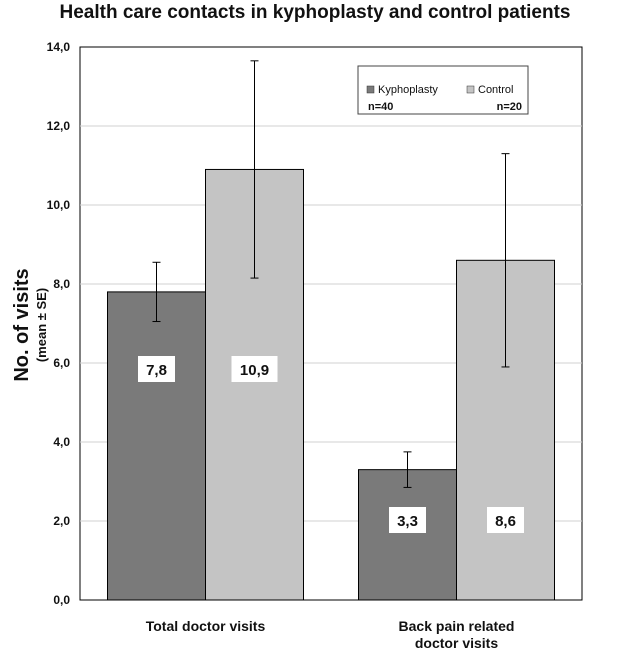 This screenshot has width=631, height=653. Describe the element at coordinates (59, 323) in the screenshot. I see `y-tick-labels: 0,0 2,0 4,0 6,0 8,0 10,0 12,0 14,0` at that location.